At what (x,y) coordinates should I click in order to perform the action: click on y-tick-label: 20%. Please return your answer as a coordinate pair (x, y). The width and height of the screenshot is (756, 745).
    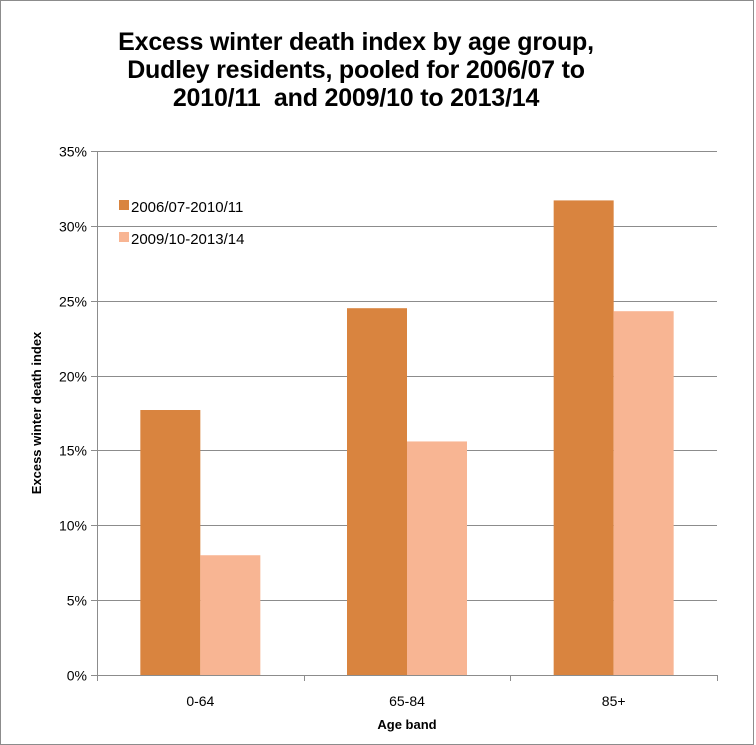
    Looking at the image, I should click on (73, 377).